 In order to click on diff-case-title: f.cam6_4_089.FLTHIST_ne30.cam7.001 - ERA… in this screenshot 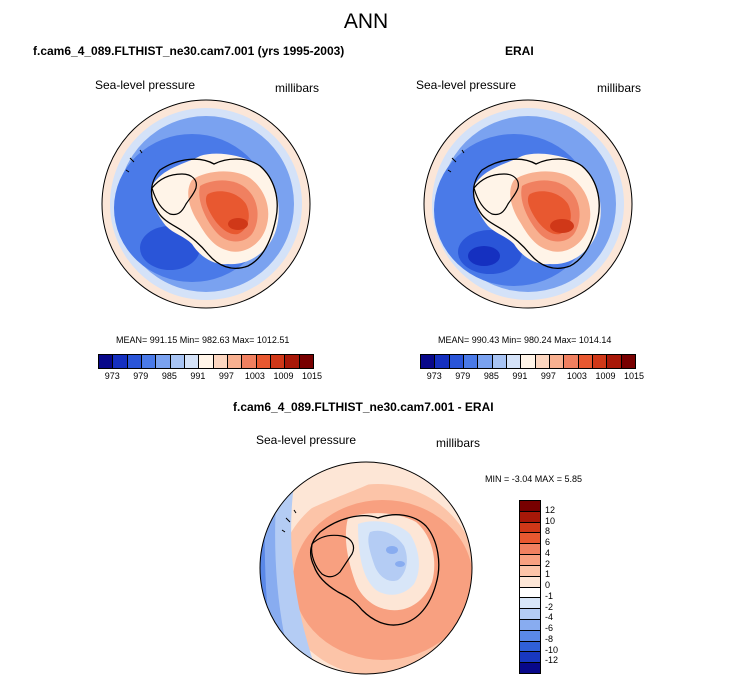, I will do `click(363, 407)`.